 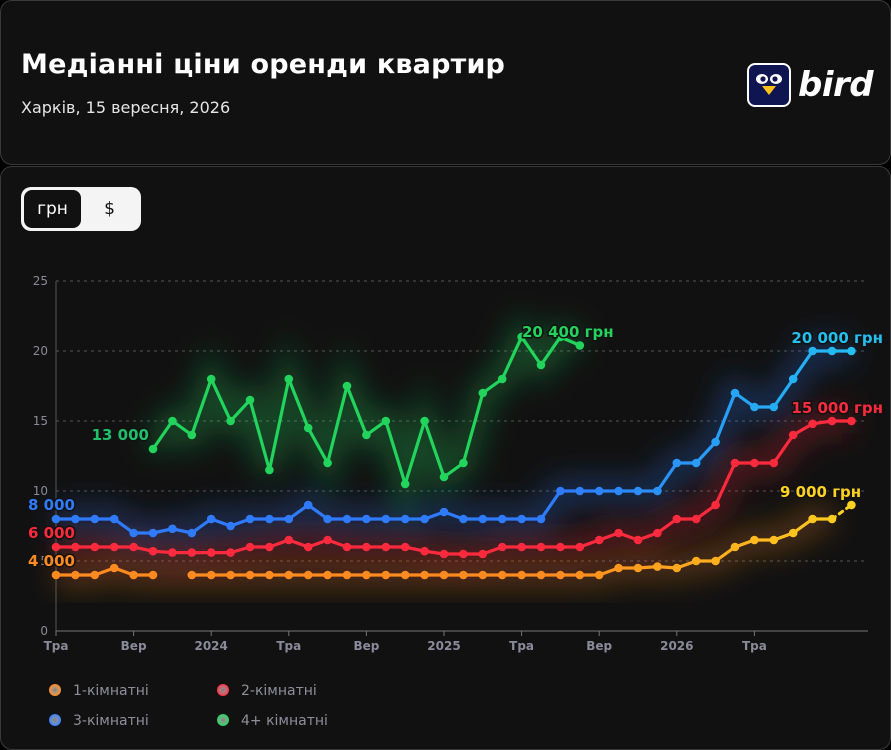 I want to click on series-4-end-label: 20 400 грн, so click(x=568, y=332).